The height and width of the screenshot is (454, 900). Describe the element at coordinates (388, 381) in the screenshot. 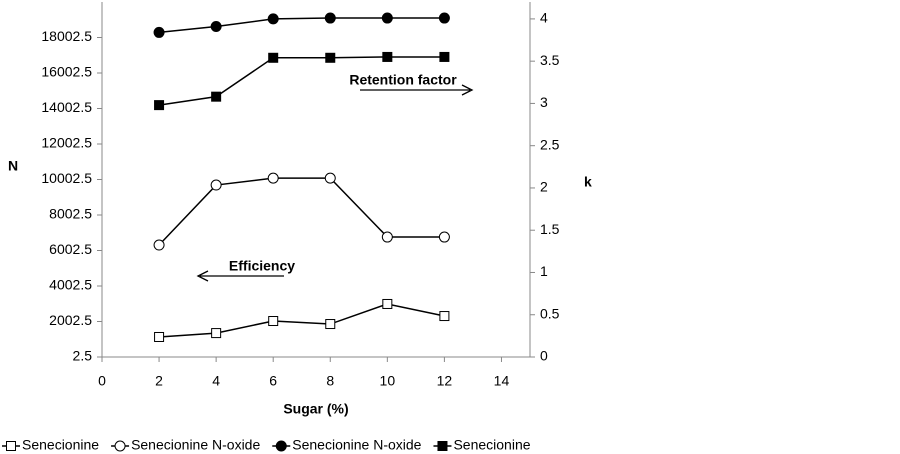

I see `x-tick-label: 10` at that location.